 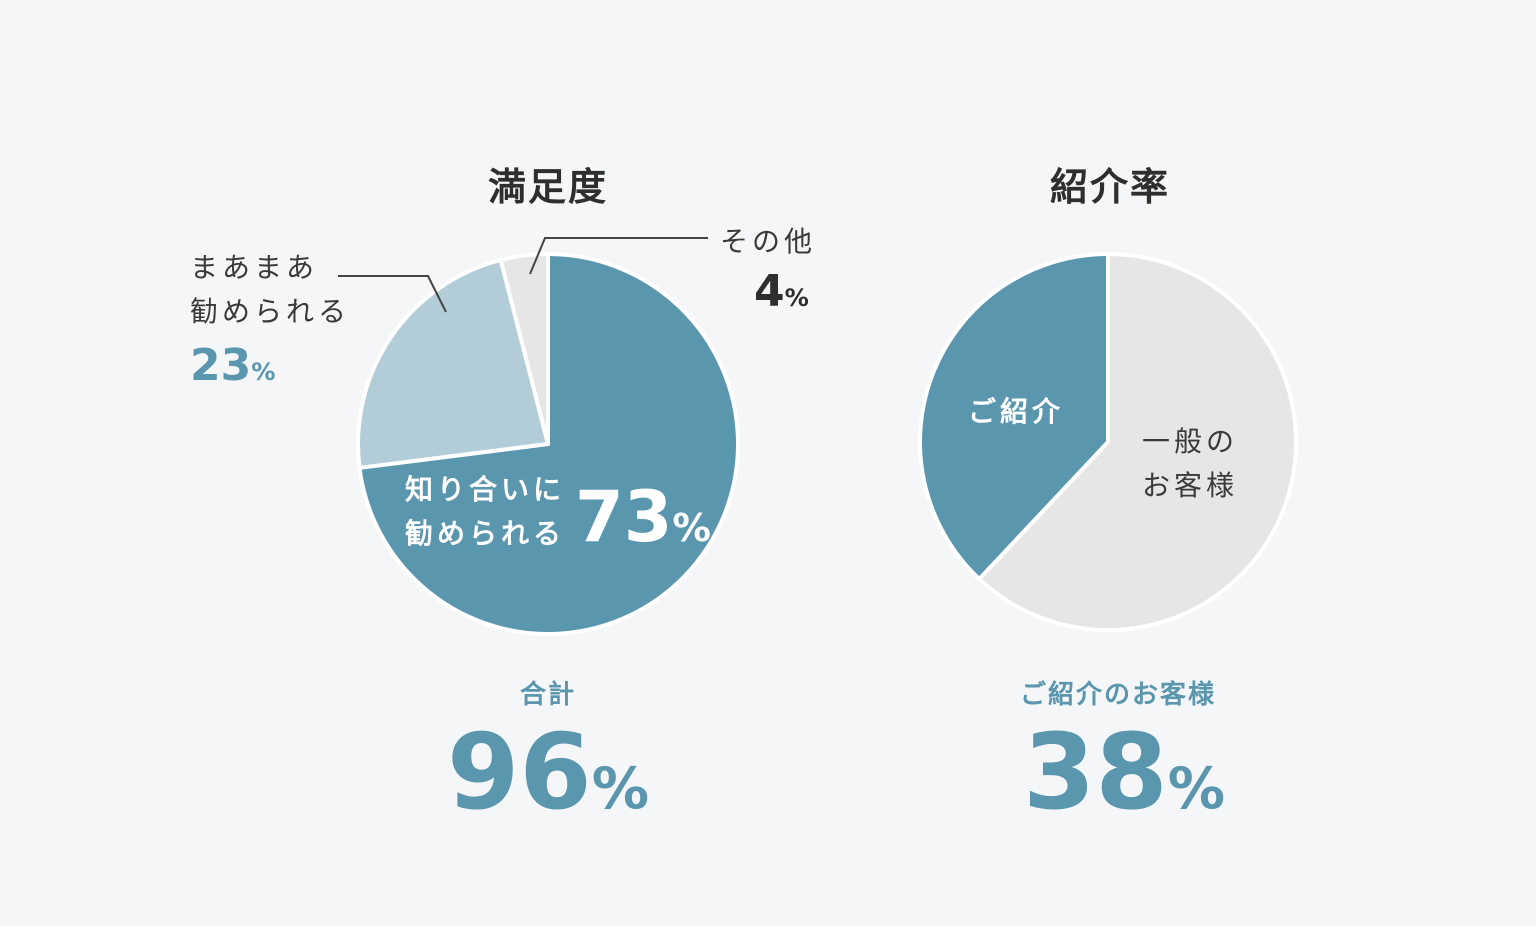 What do you see at coordinates (624, 517) in the screenshot?
I see `pct-recommended-value: 73` at bounding box center [624, 517].